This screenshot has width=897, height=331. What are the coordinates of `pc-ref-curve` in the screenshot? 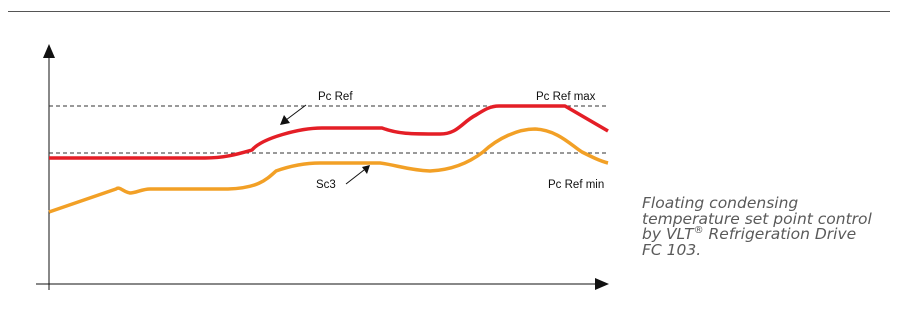 It's located at (329, 132).